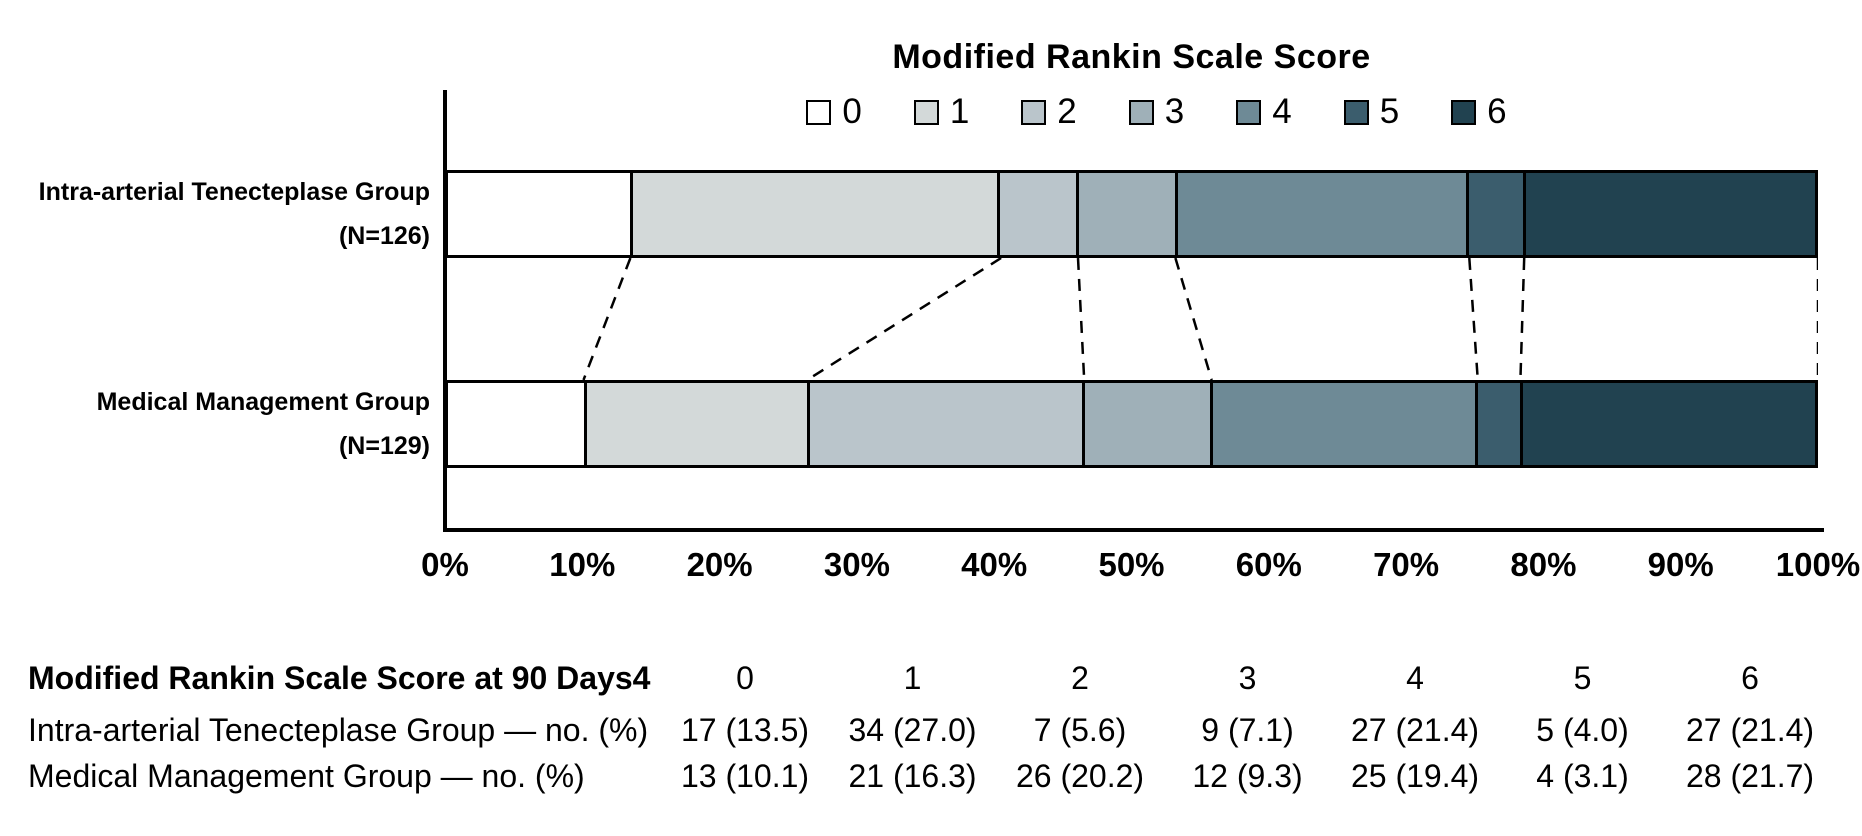 This screenshot has height=836, width=1862. Describe the element at coordinates (1389, 111) in the screenshot. I see `legend-label-5: 5` at that location.